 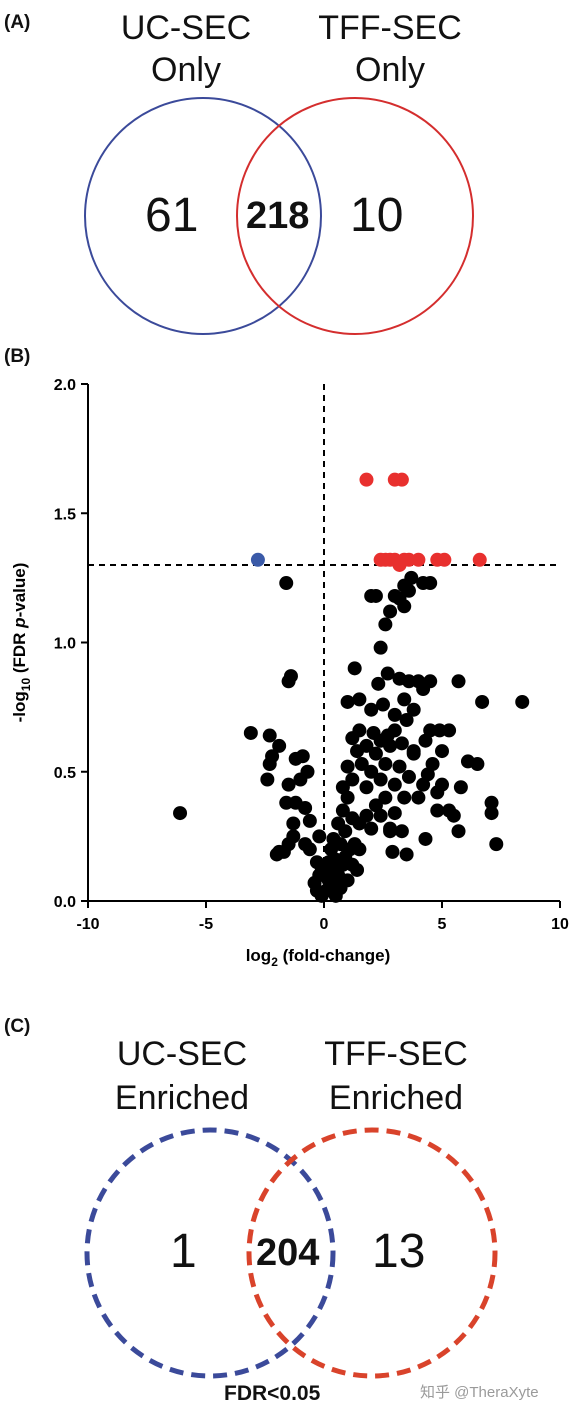 What do you see at coordinates (399, 1251) in the screenshot?
I see `panel-c-right-count: 13` at bounding box center [399, 1251].